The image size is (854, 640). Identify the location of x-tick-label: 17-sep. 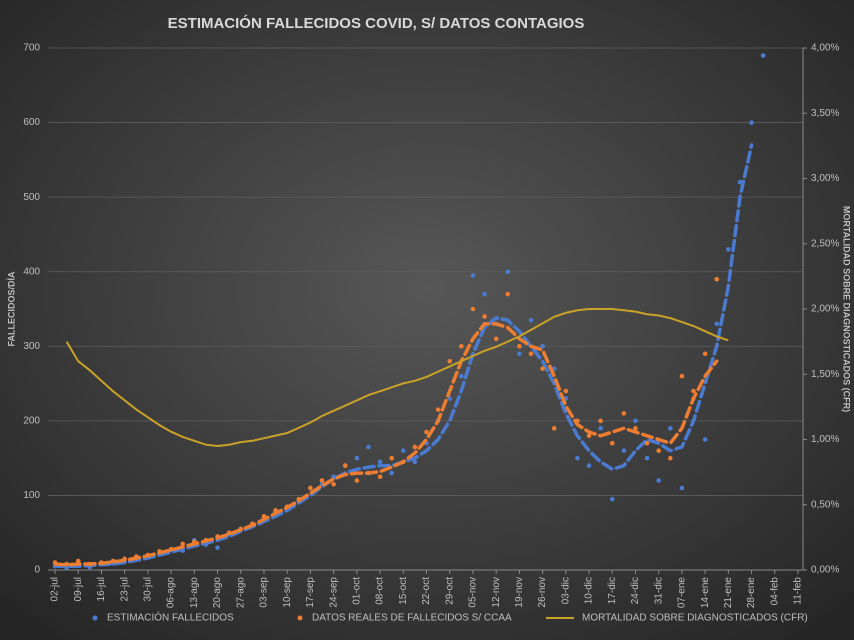
(310, 592).